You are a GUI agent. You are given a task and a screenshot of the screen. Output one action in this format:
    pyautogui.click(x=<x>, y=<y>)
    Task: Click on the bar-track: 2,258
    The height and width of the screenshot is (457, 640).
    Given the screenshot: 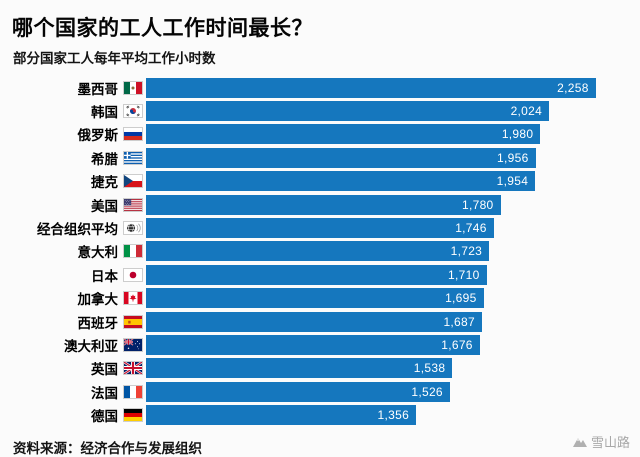 What is the action you would take?
    pyautogui.click(x=385, y=87)
    